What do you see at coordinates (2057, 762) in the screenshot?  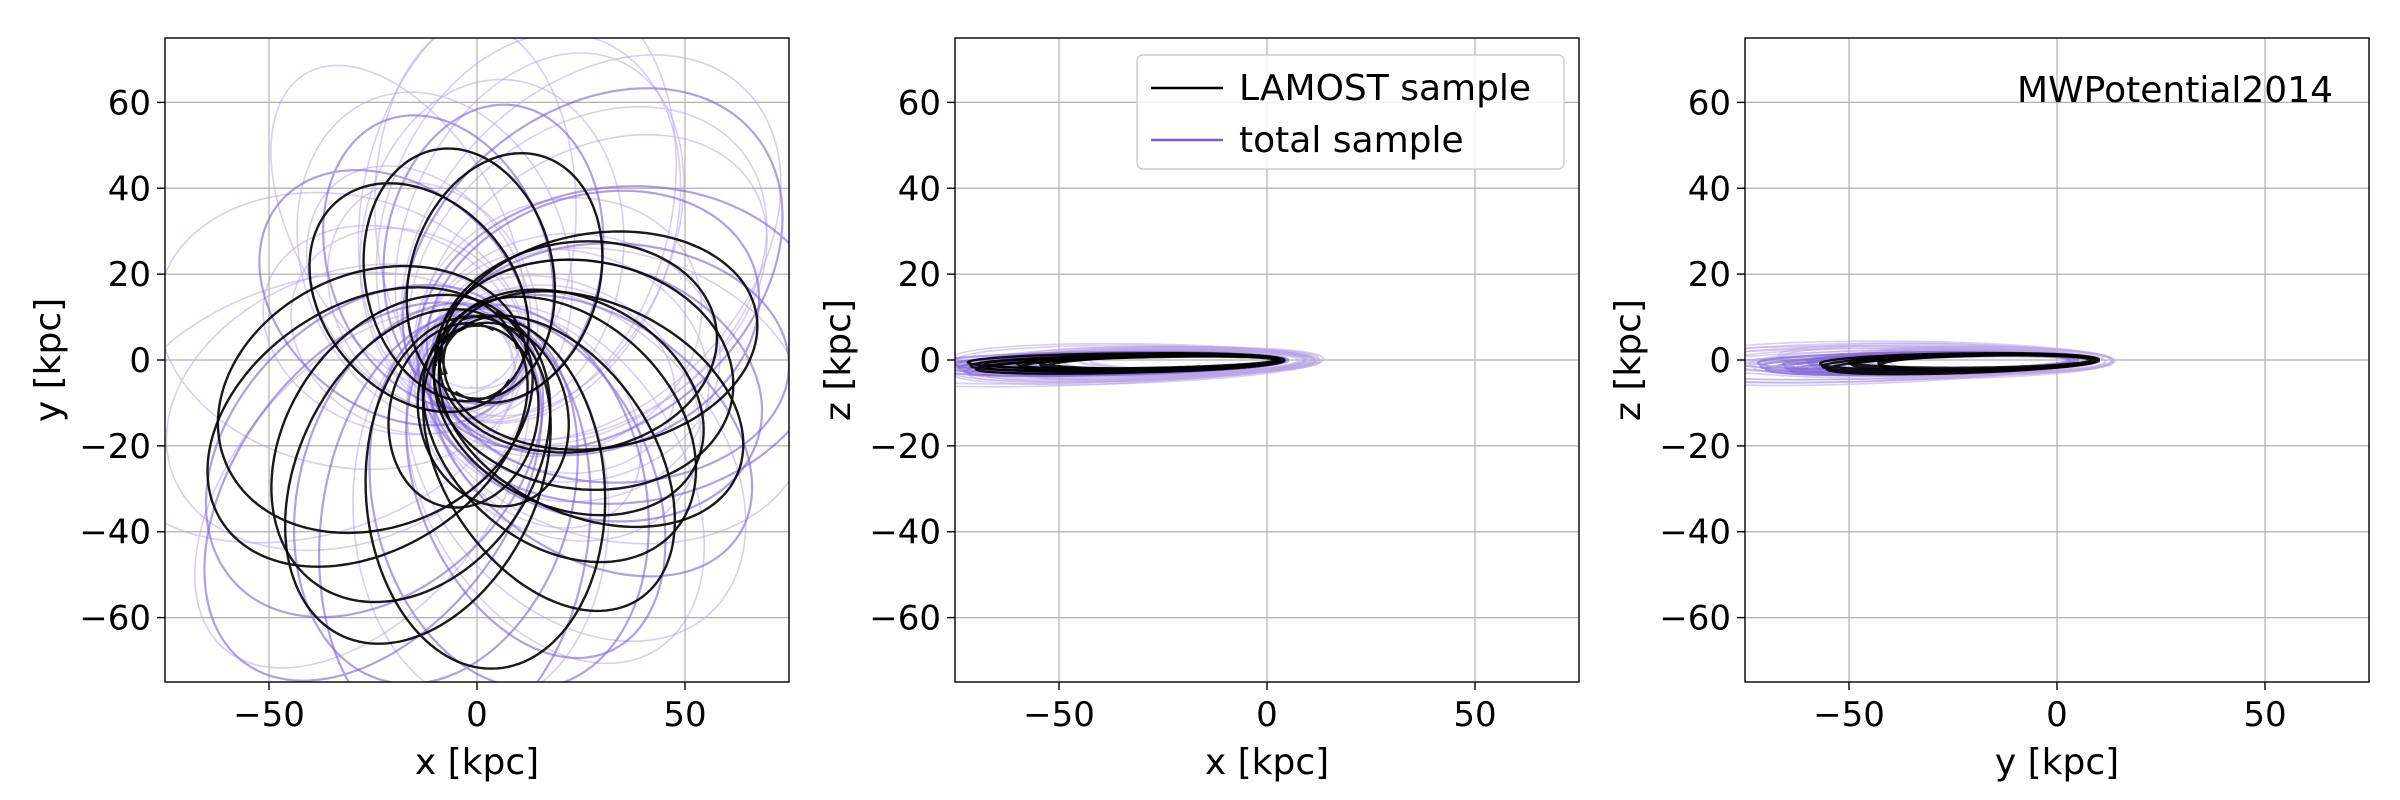 I see `x-axis-label: y [kpc]` at bounding box center [2057, 762].